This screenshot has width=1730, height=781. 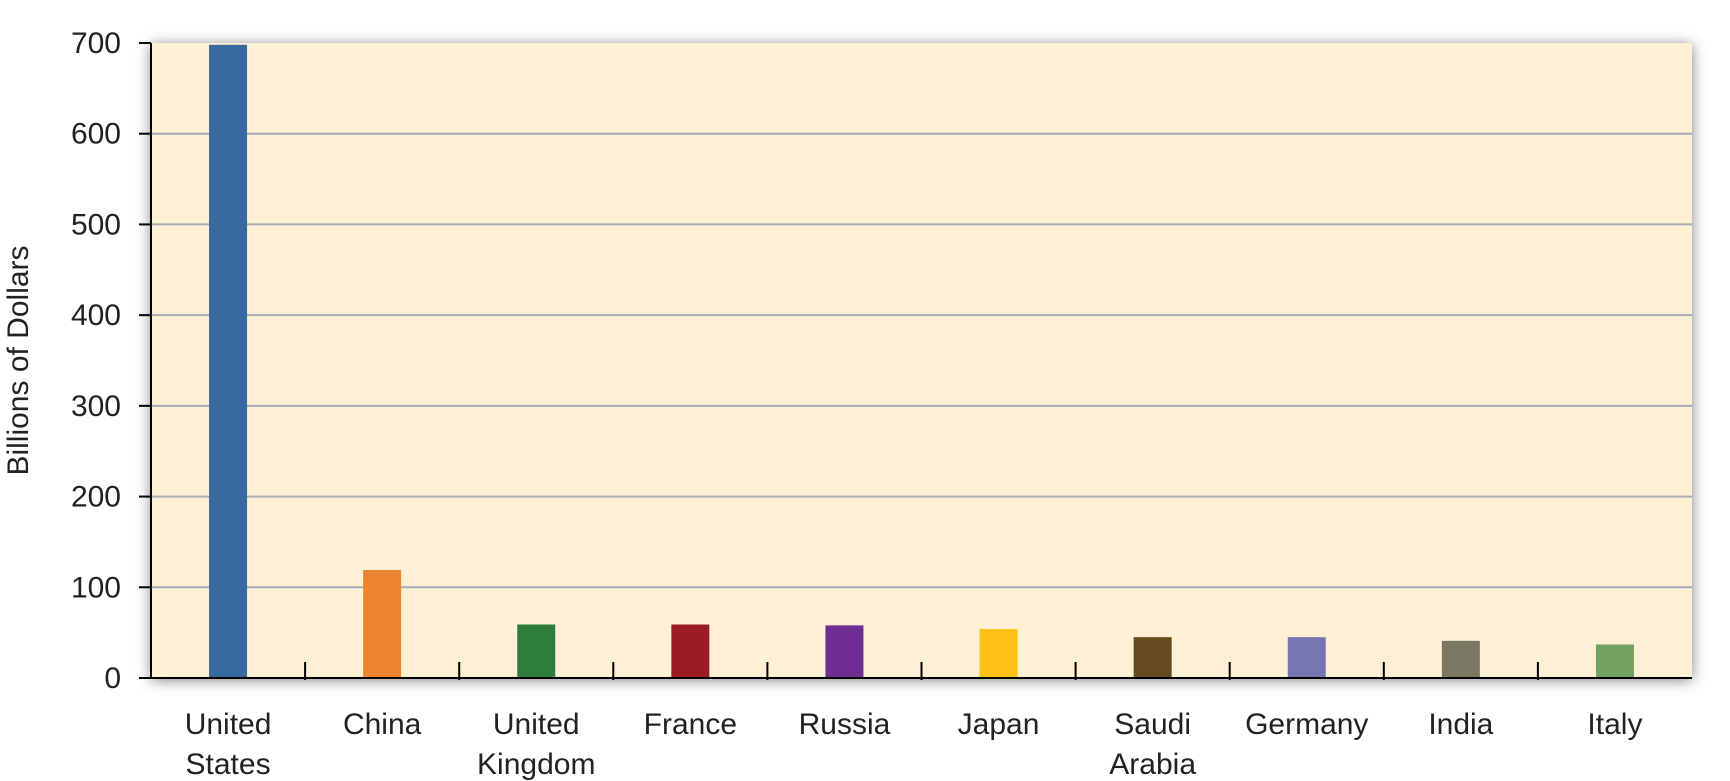 What do you see at coordinates (96, 587) in the screenshot?
I see `y-tick-label: 100` at bounding box center [96, 587].